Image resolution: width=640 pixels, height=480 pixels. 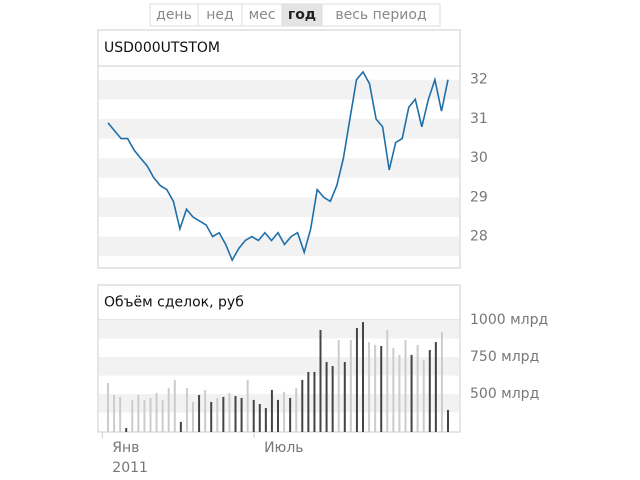 I want to click on x-tick-label: Янв 2011, so click(x=130, y=458).